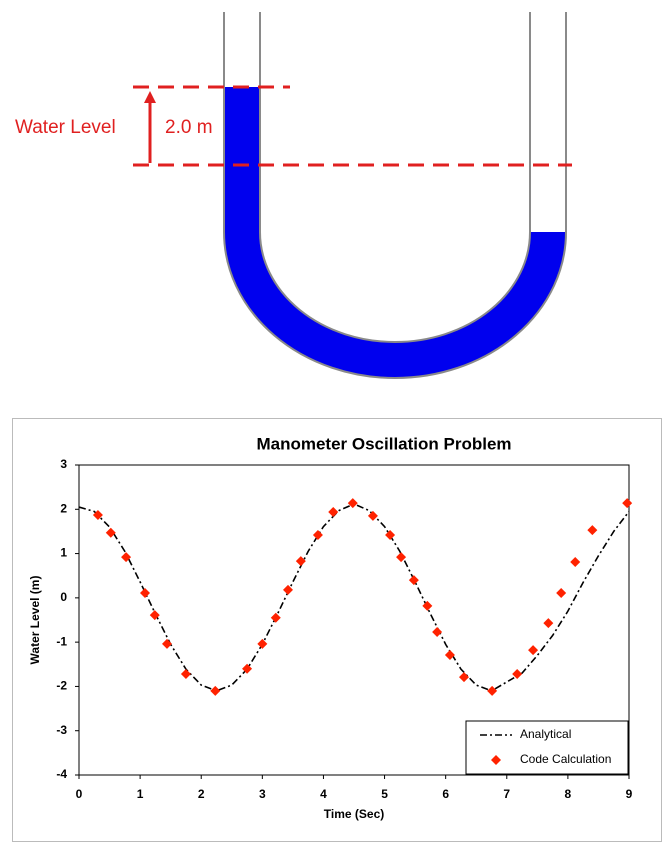  What do you see at coordinates (63, 464) in the screenshot?
I see `y-tick-label: 3` at bounding box center [63, 464].